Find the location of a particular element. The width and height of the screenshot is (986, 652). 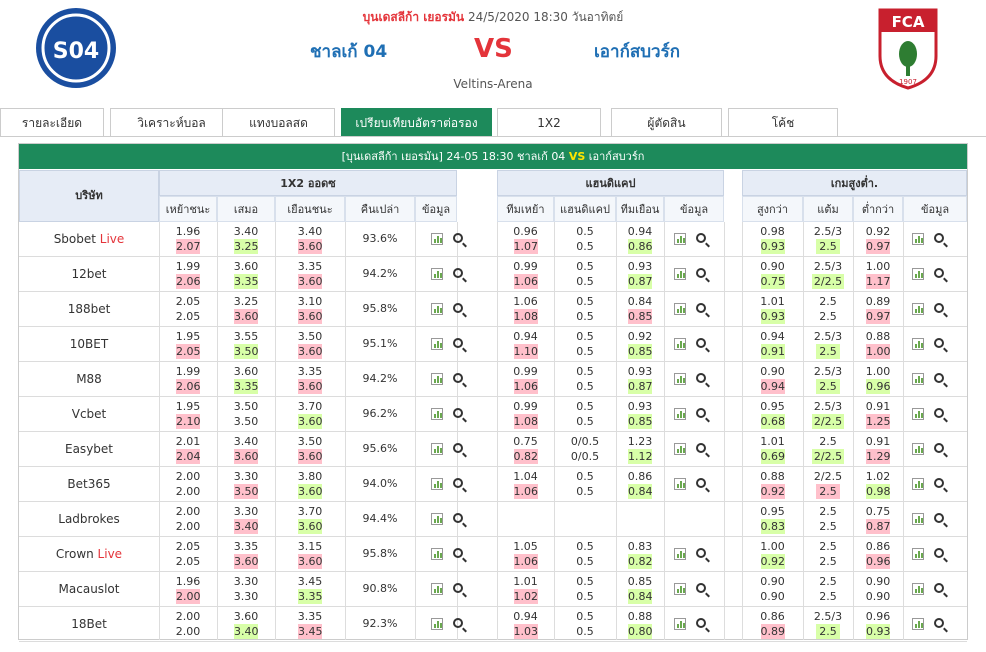

company-name: 12bet is located at coordinates (89, 274).